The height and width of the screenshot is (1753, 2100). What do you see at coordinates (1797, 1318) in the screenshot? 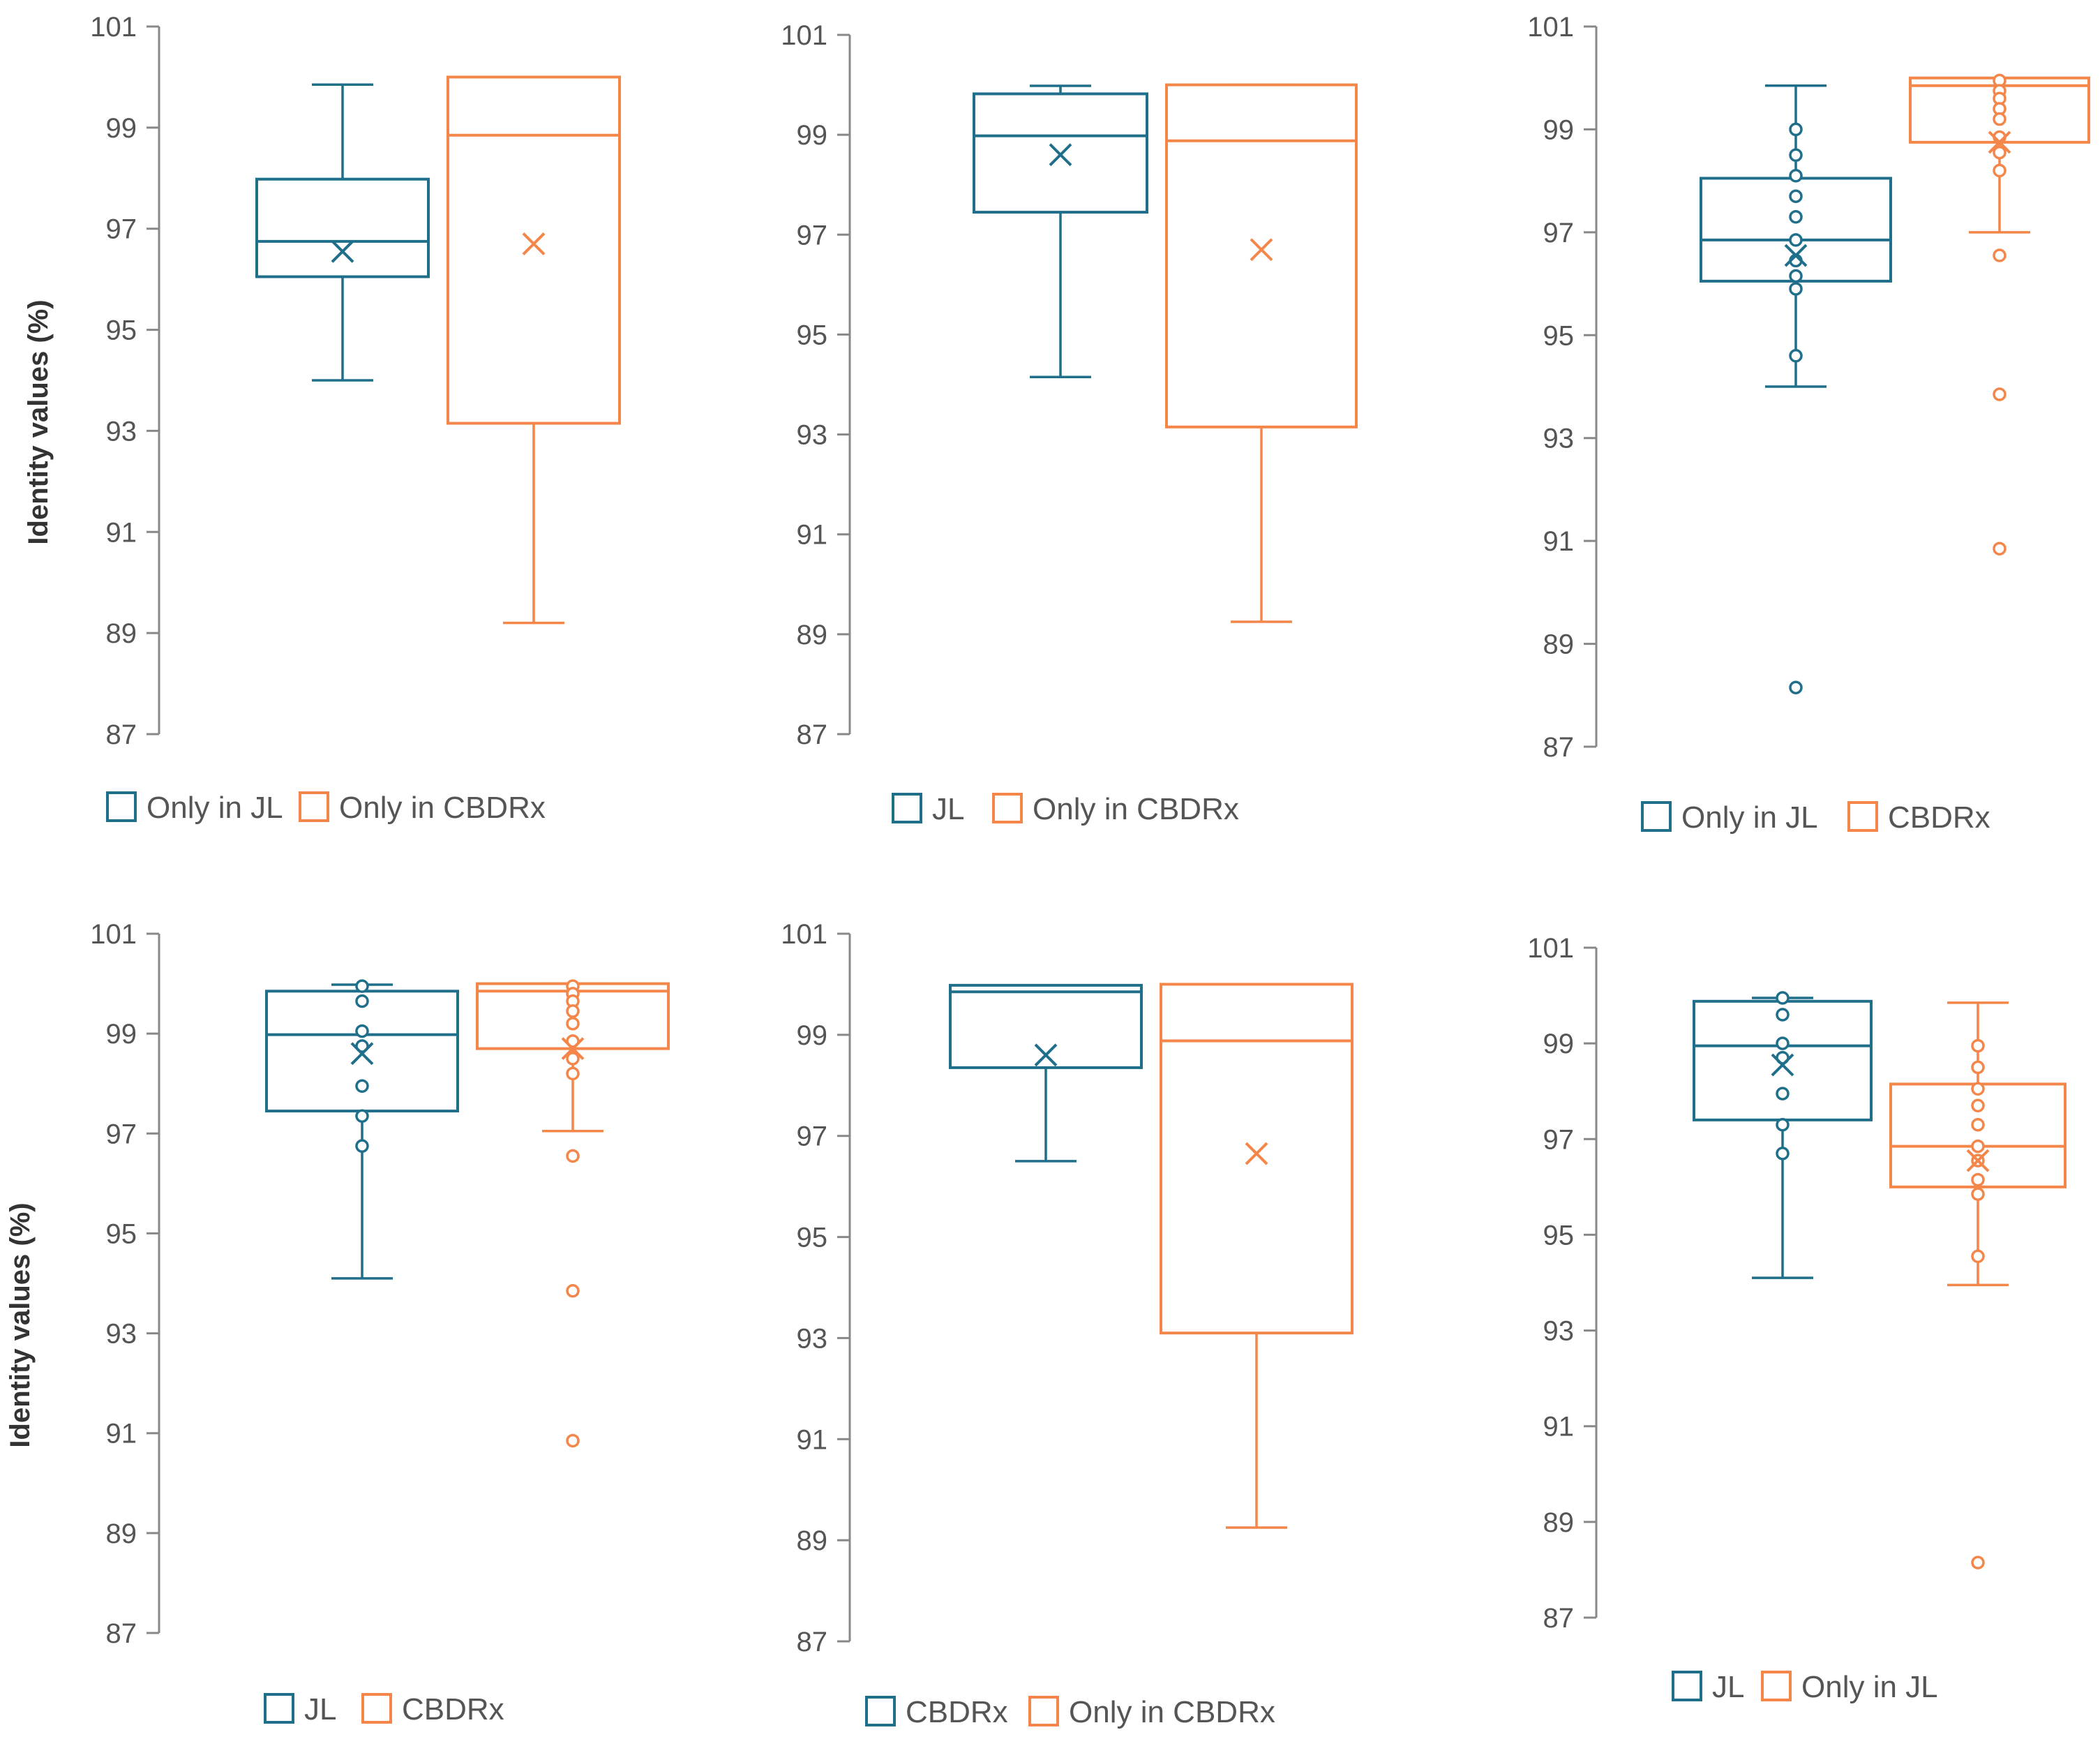
I see `chart-panel-6: 101 99 97 95 93 91 89 87 JL Only in JL` at bounding box center [1797, 1318].